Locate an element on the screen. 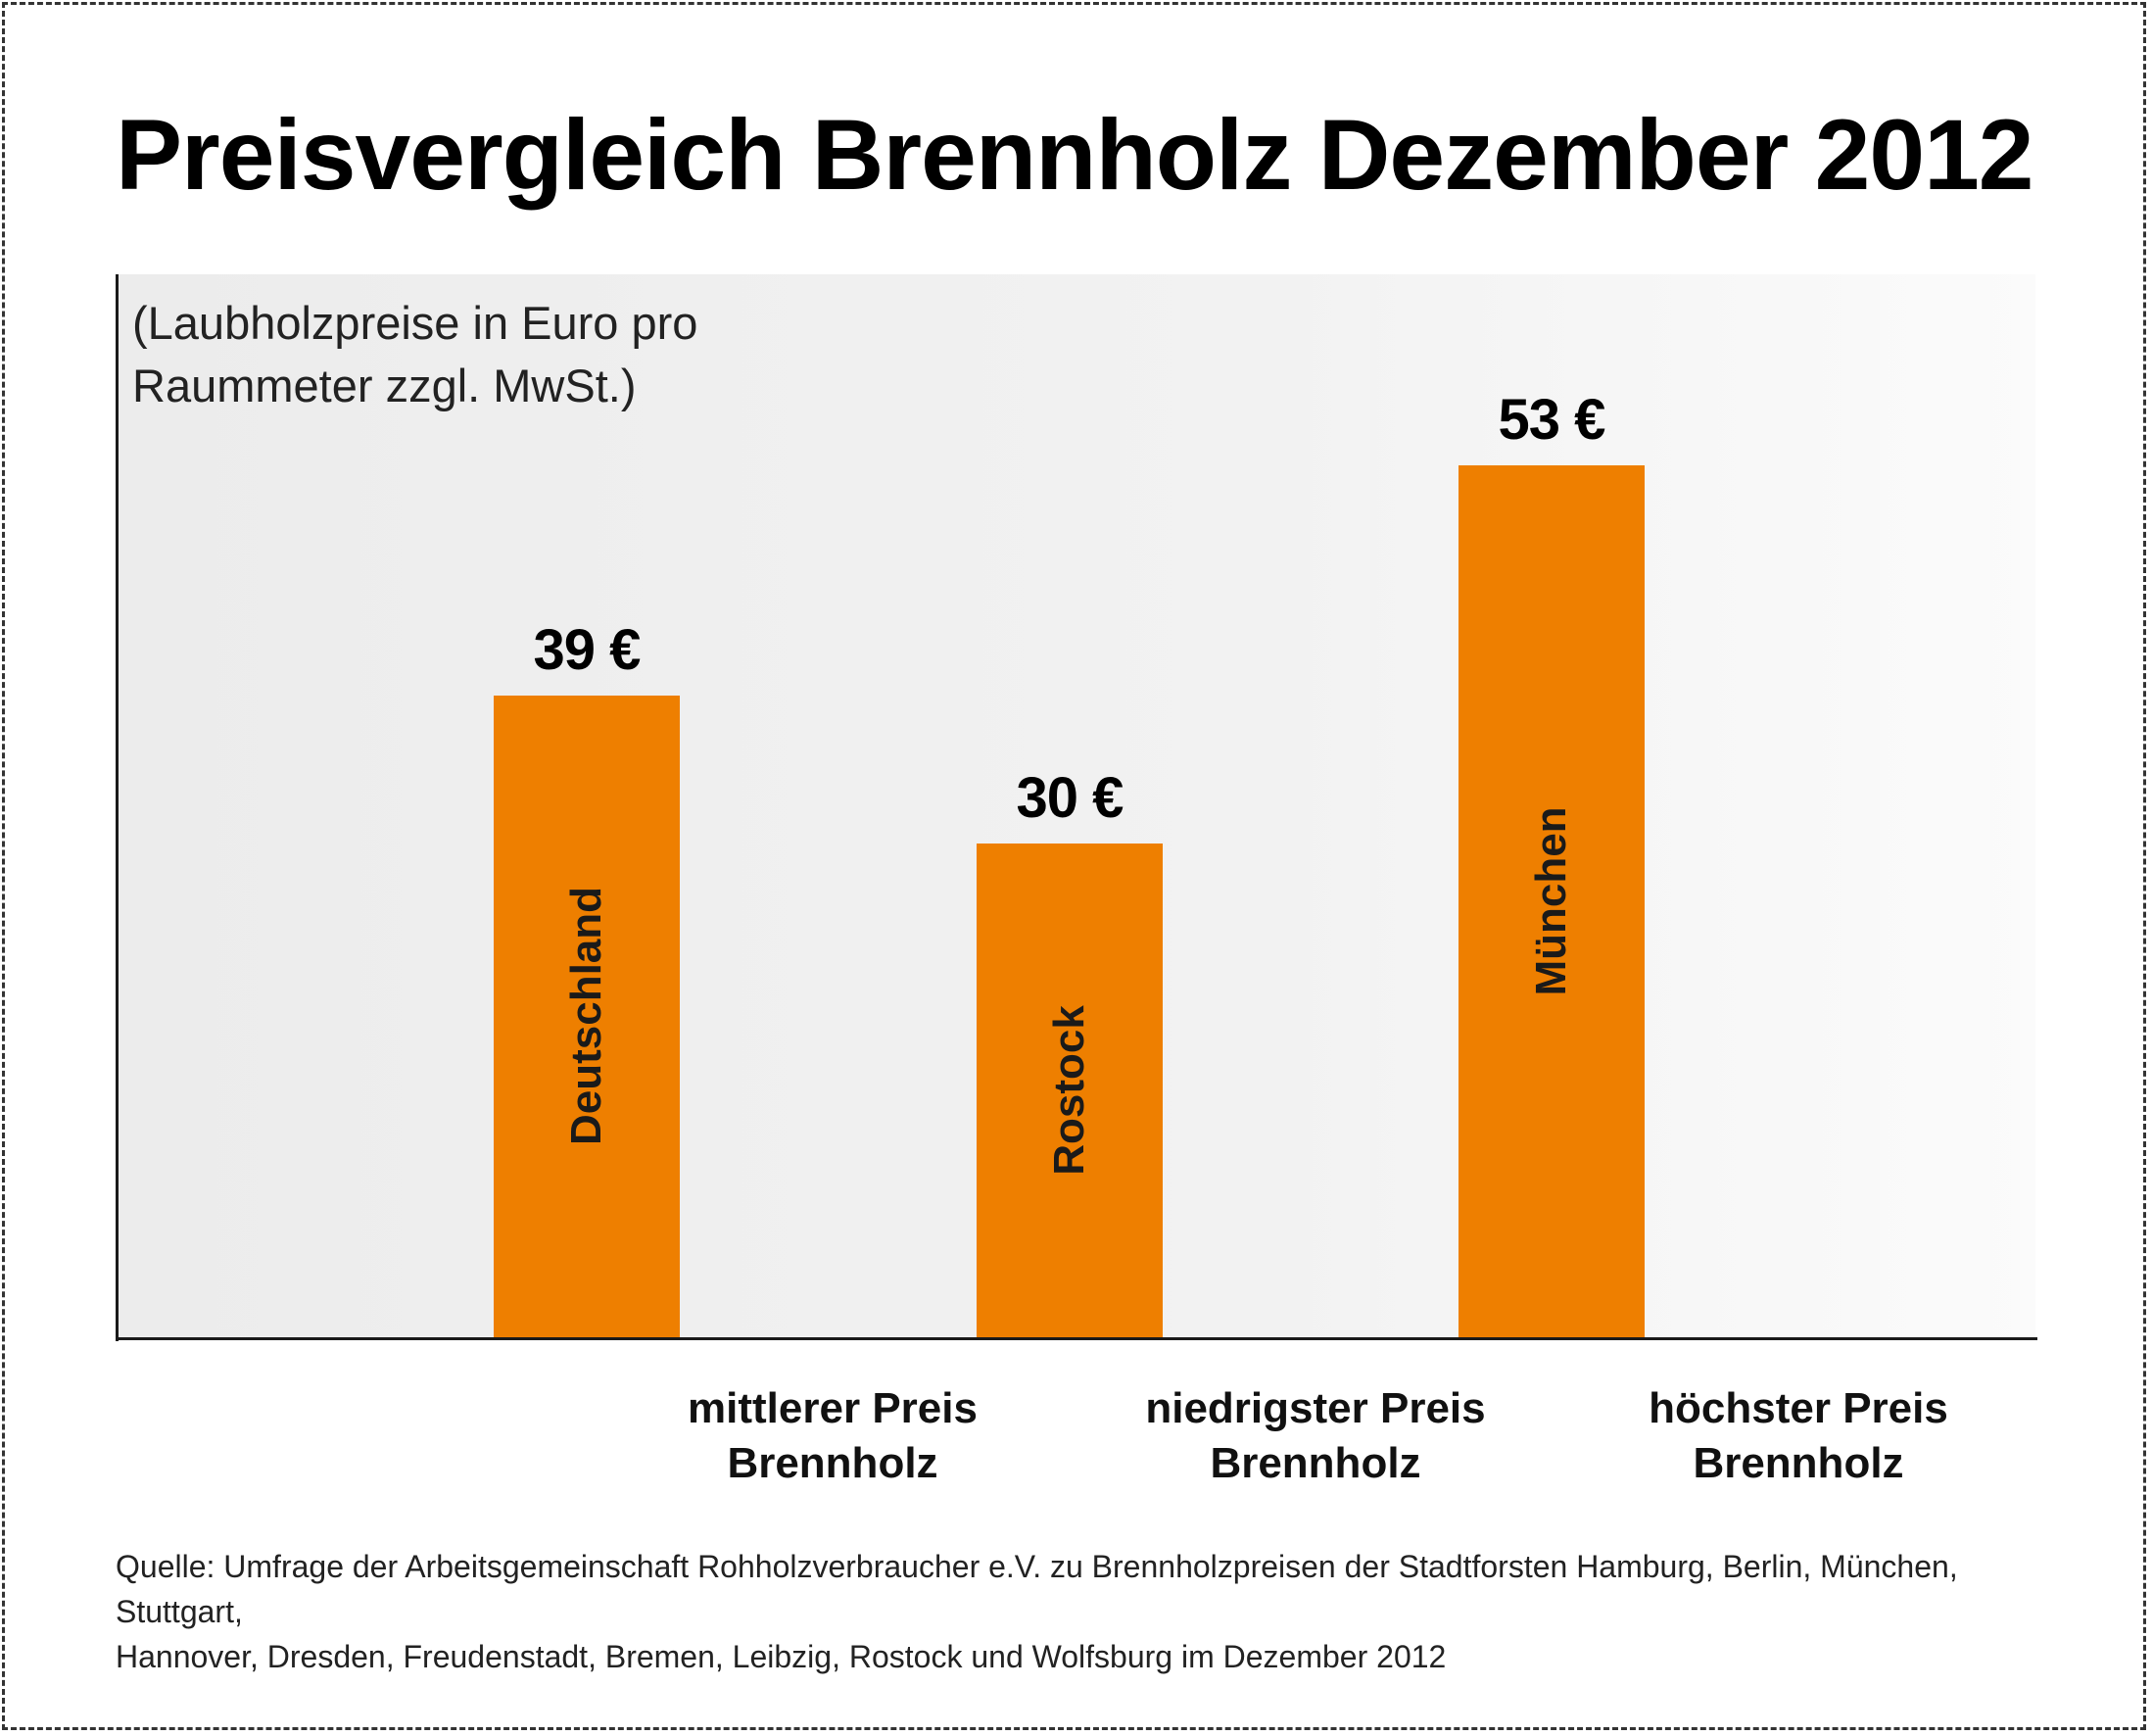 Image resolution: width=2152 pixels, height=1736 pixels. chart-title: Preisvergleich Brennholz Dezember 2012 is located at coordinates (1075, 155).